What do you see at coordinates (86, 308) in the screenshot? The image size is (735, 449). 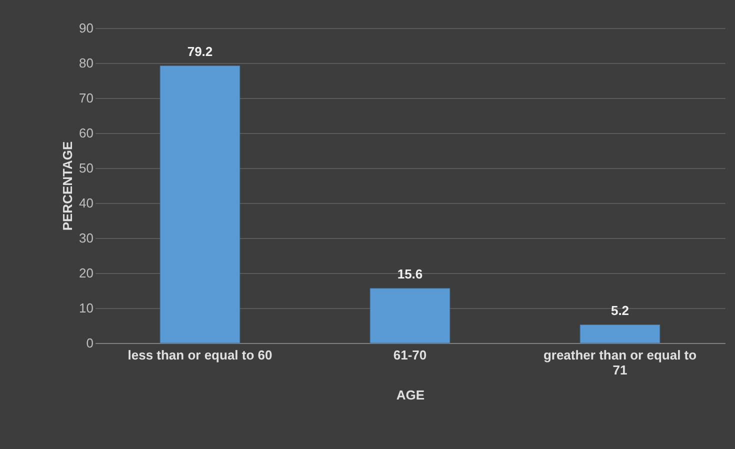 I see `y-tick-label: 10` at bounding box center [86, 308].